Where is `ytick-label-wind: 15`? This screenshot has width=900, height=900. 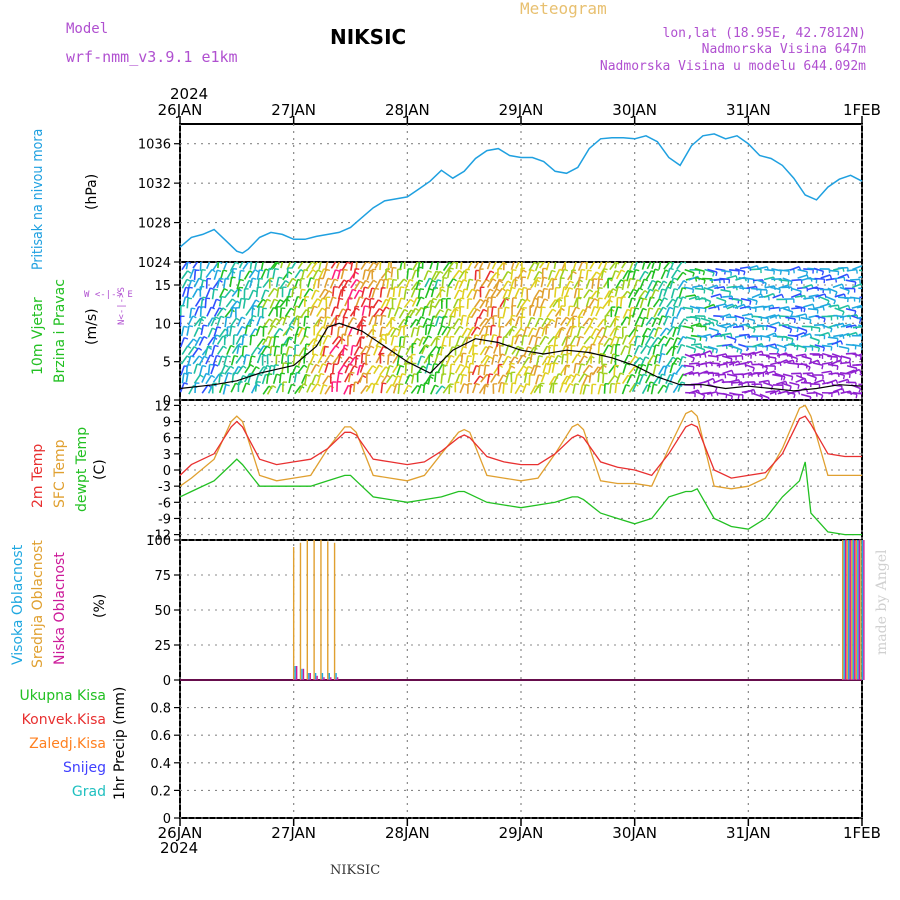
ytick-label-wind: 15 is located at coordinates (162, 286).